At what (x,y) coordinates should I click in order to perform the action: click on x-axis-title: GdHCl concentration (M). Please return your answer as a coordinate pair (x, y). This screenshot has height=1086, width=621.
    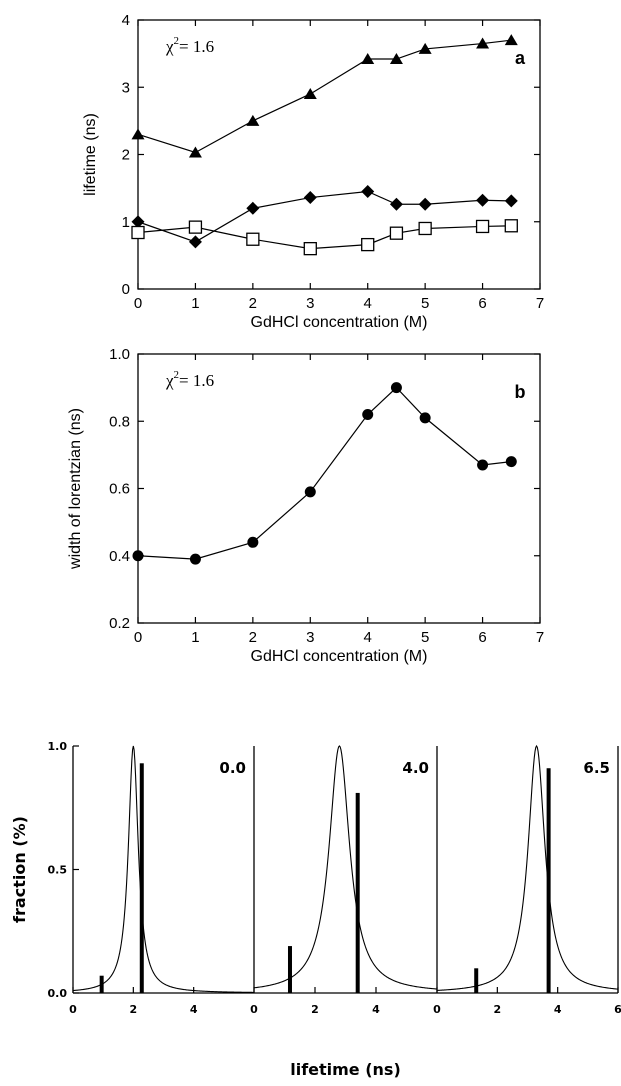
    Looking at the image, I should click on (339, 322).